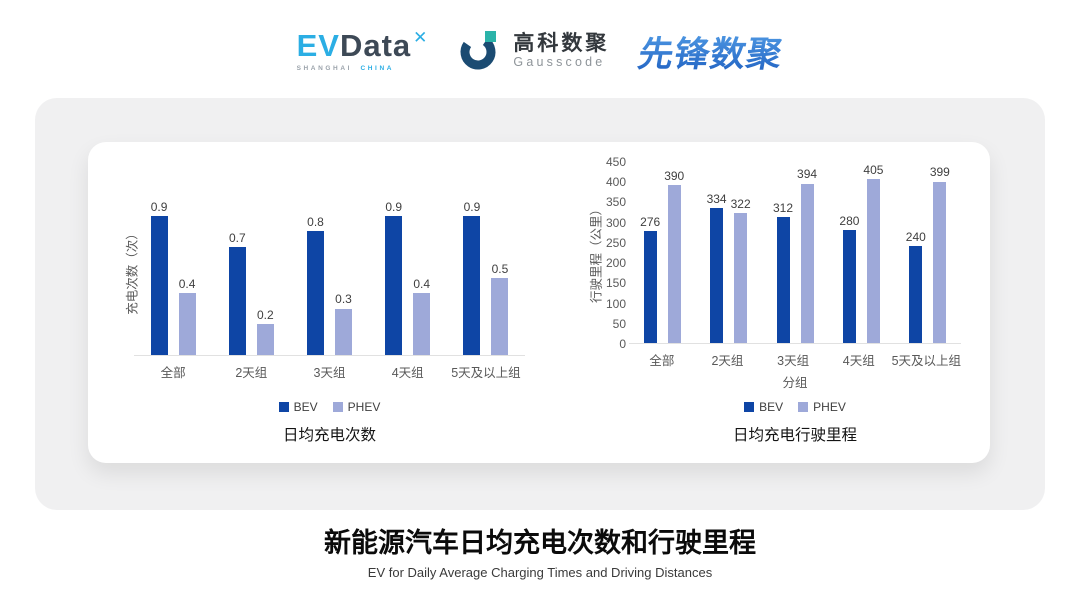 The height and width of the screenshot is (608, 1080). What do you see at coordinates (500, 308) in the screenshot?
I see `bar-with-label: 0.5` at bounding box center [500, 308].